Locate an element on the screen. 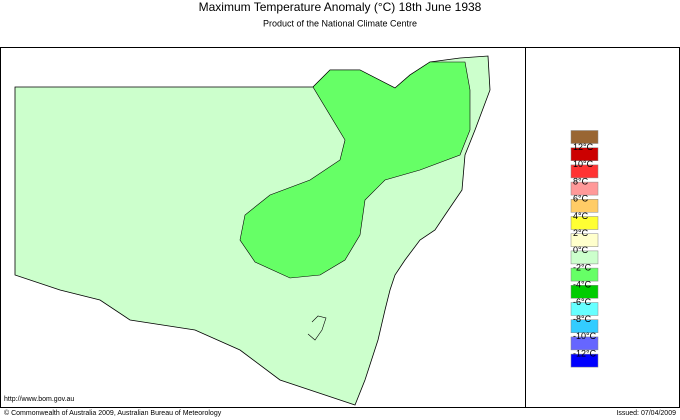 The image size is (680, 420). legend-label: 4°C is located at coordinates (581, 216).